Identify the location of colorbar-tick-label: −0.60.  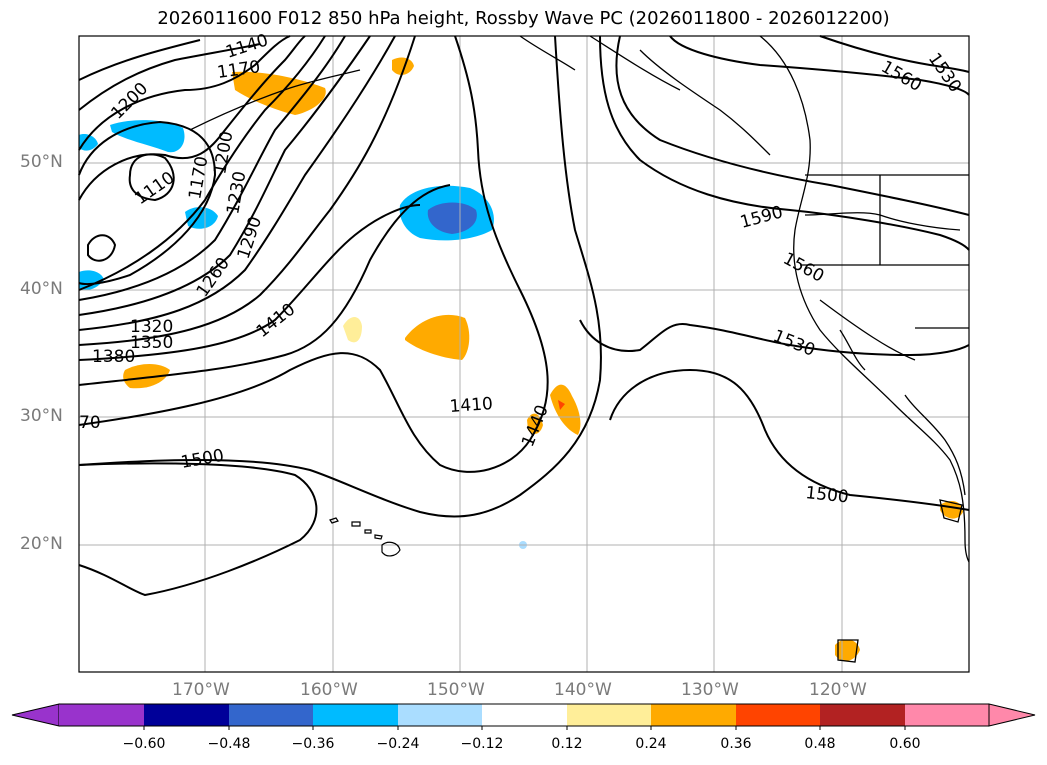
(144, 744).